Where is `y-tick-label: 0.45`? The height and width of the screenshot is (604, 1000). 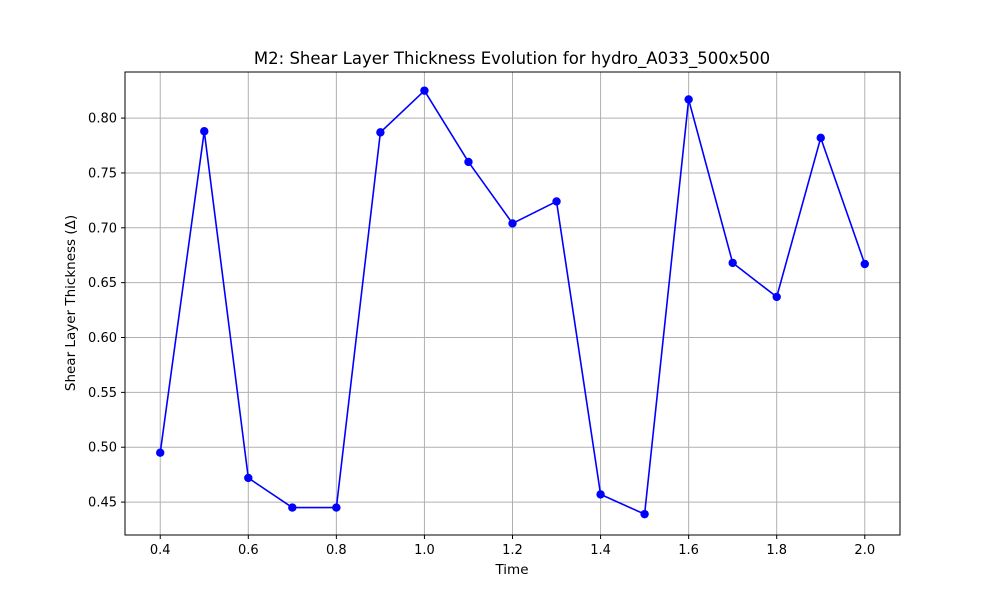 y-tick-label: 0.45 is located at coordinates (102, 503).